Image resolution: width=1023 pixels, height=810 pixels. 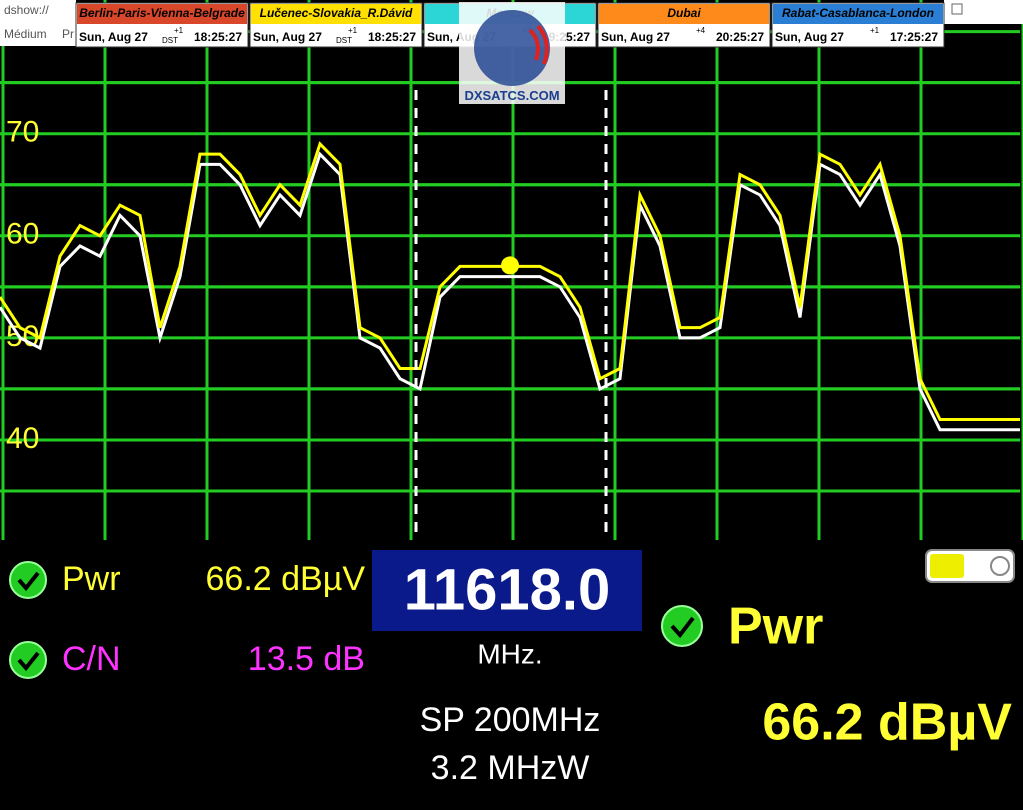 What do you see at coordinates (286, 579) in the screenshot?
I see `pwr-value: 66.2 dBµV` at bounding box center [286, 579].